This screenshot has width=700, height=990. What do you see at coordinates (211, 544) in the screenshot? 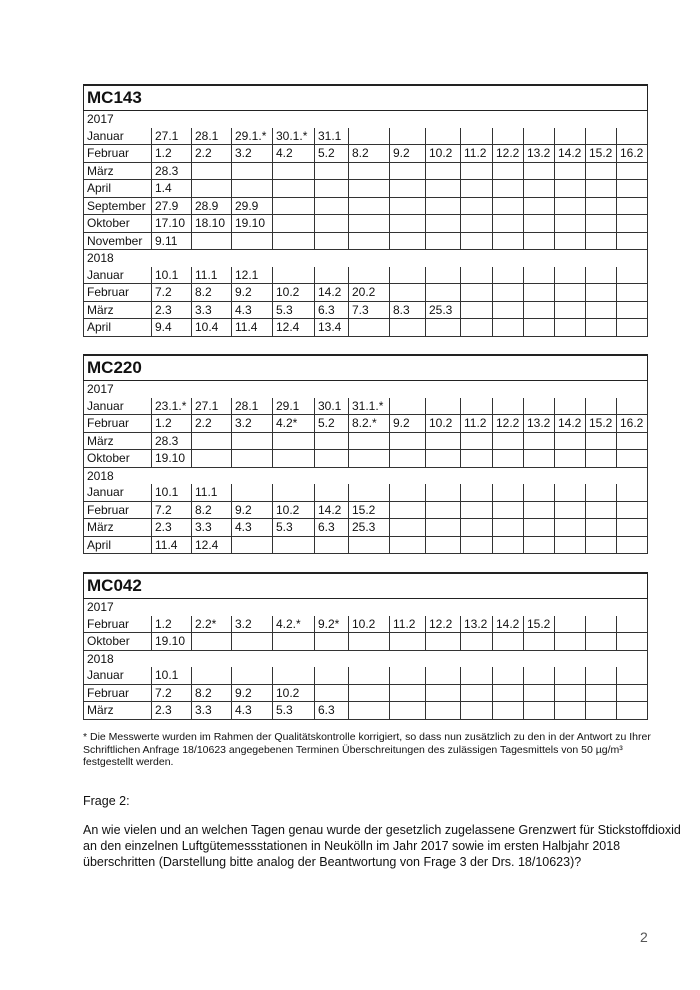
I see `date-cell: 12.4` at bounding box center [211, 544].